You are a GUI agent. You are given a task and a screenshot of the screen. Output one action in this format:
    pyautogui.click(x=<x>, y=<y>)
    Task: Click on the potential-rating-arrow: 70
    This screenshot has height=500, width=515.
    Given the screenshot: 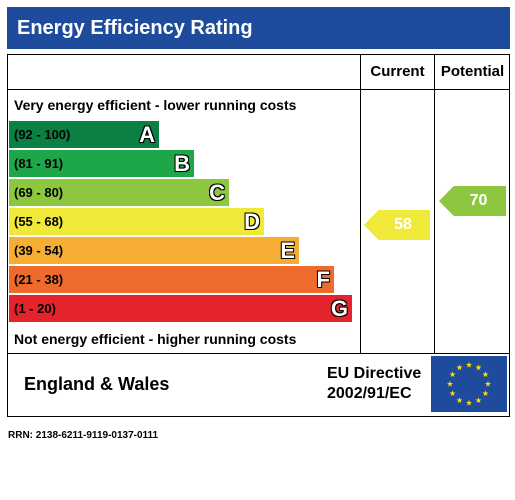 What is the action you would take?
    pyautogui.click(x=472, y=201)
    